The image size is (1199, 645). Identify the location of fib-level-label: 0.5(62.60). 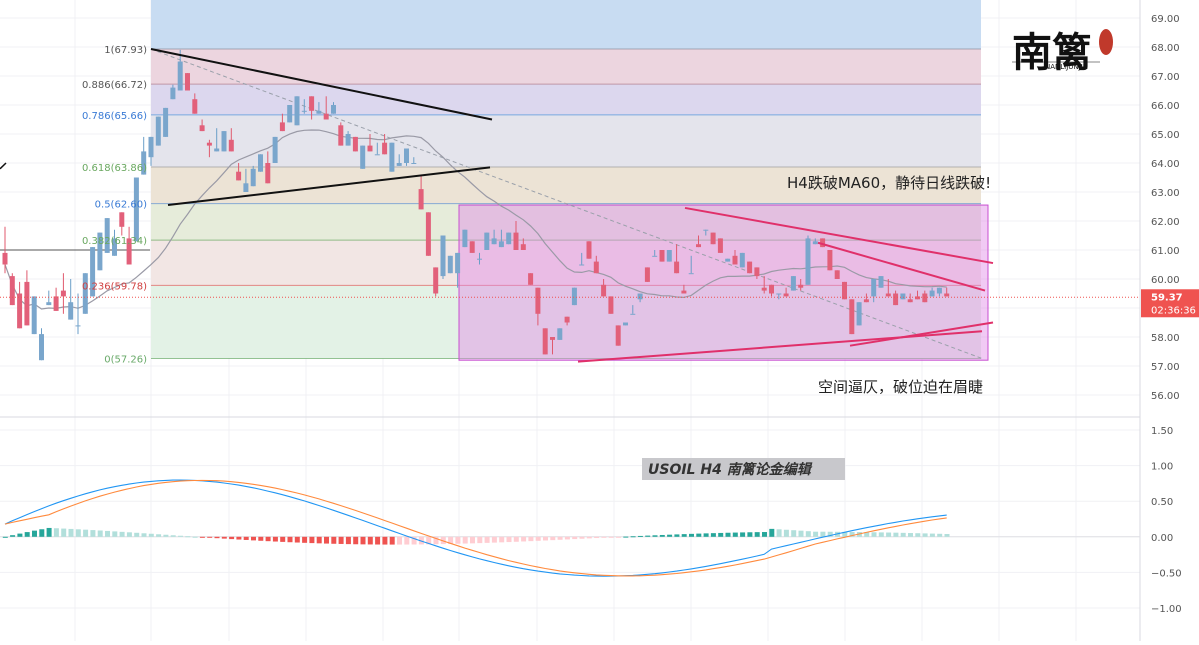
(121, 205).